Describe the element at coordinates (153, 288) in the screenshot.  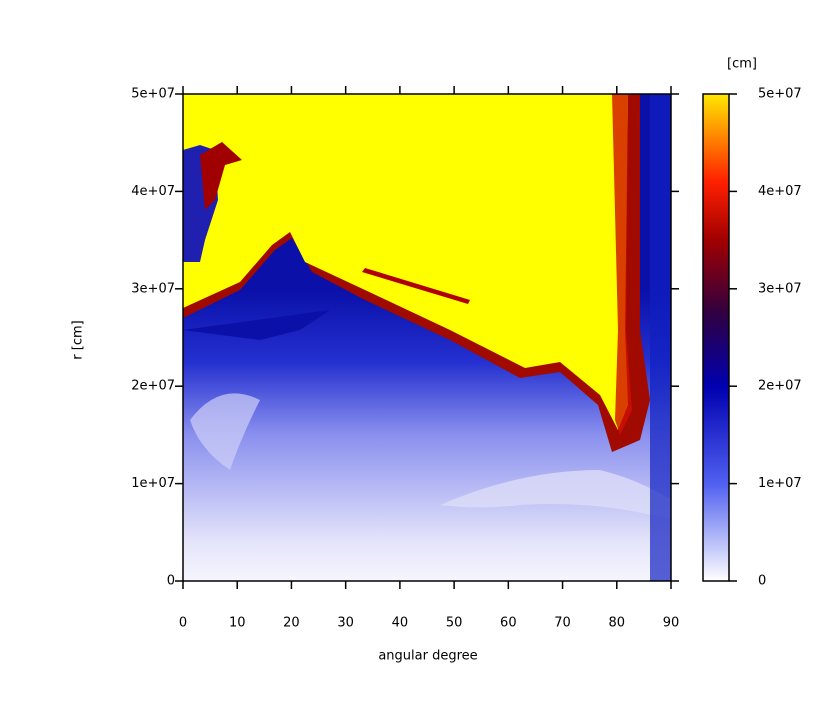
I see `y-tick-label: 3e+07` at that location.